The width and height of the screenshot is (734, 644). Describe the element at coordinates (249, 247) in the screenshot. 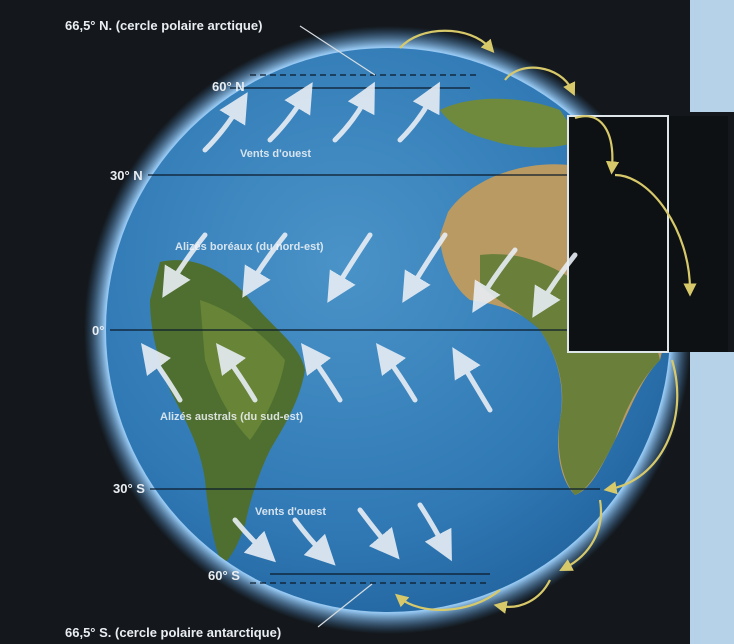

I see `label-trade-winds-north: Alizés boréaux (du nord-est)` at that location.